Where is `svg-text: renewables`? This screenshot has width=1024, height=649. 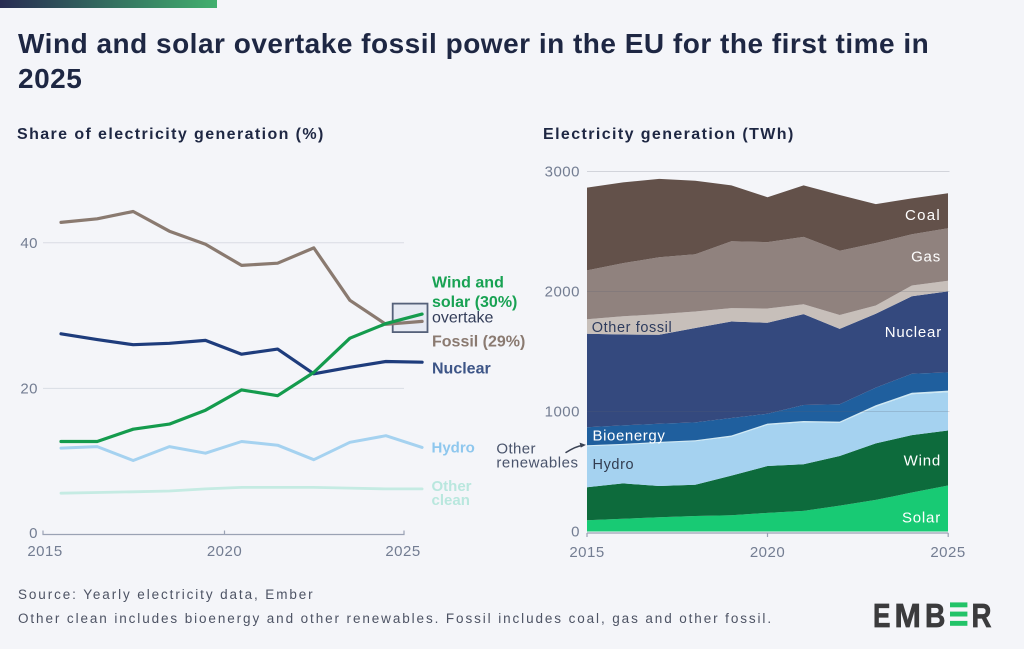
svg-text: renewables is located at coordinates (537, 463).